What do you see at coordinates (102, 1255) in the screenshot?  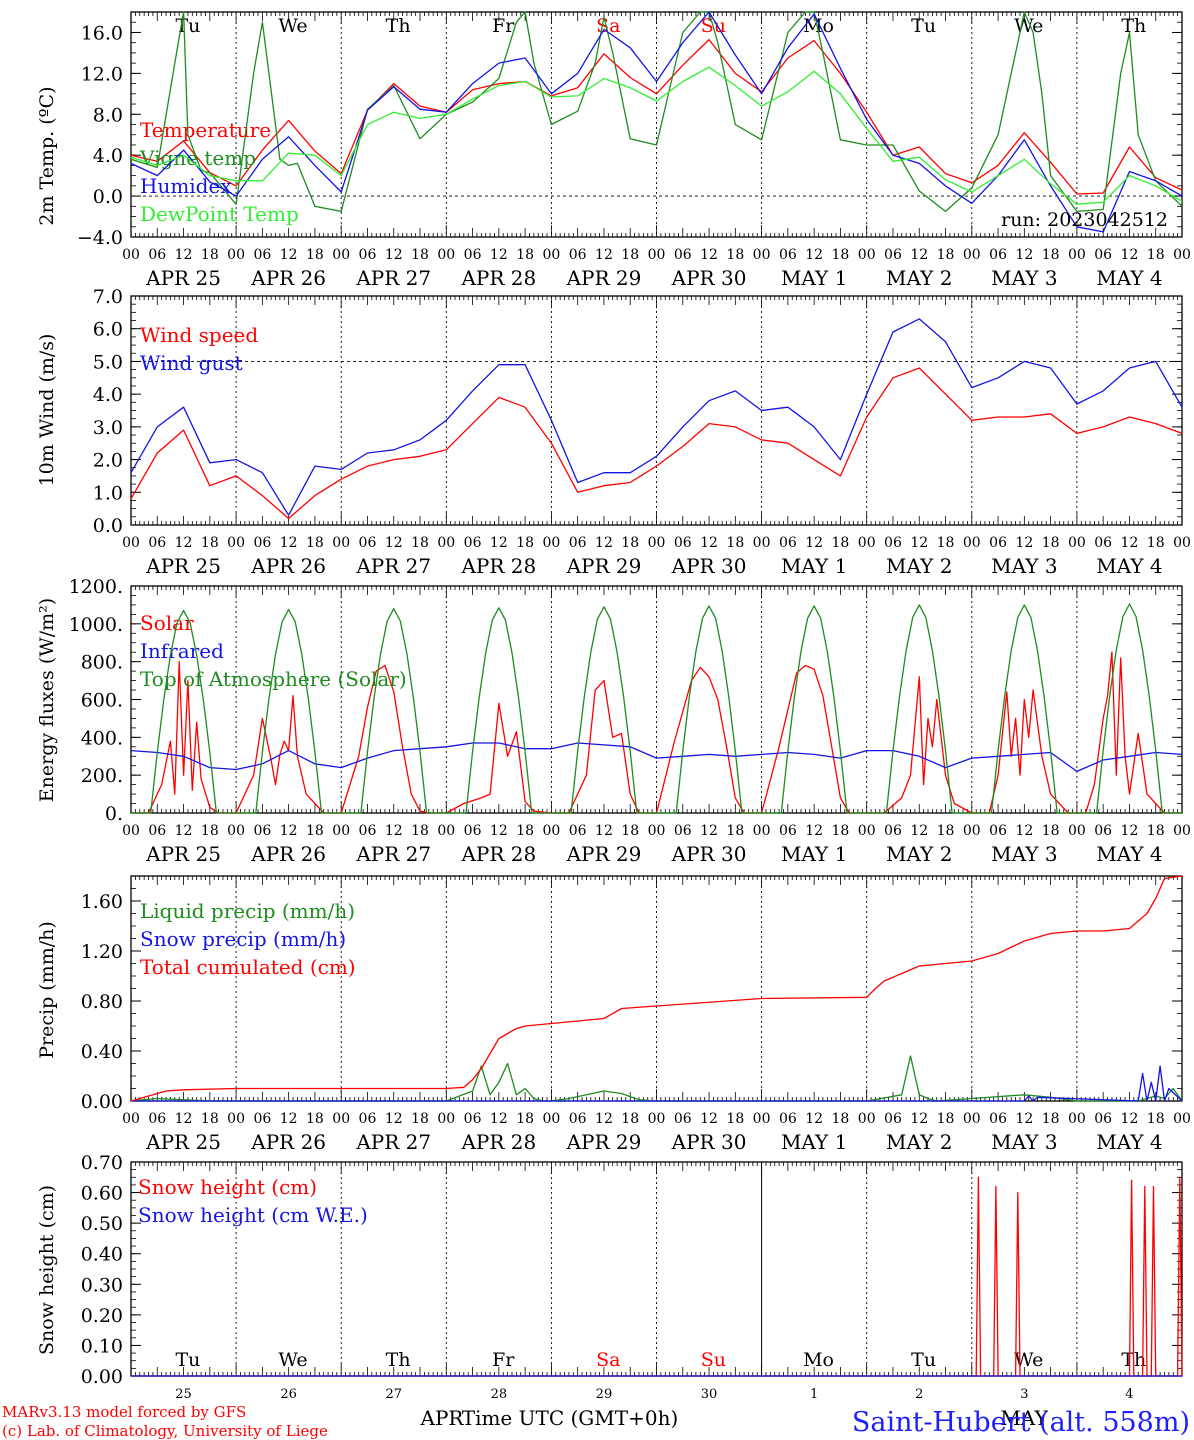 I see `y-tick-label: 0.40` at bounding box center [102, 1255].